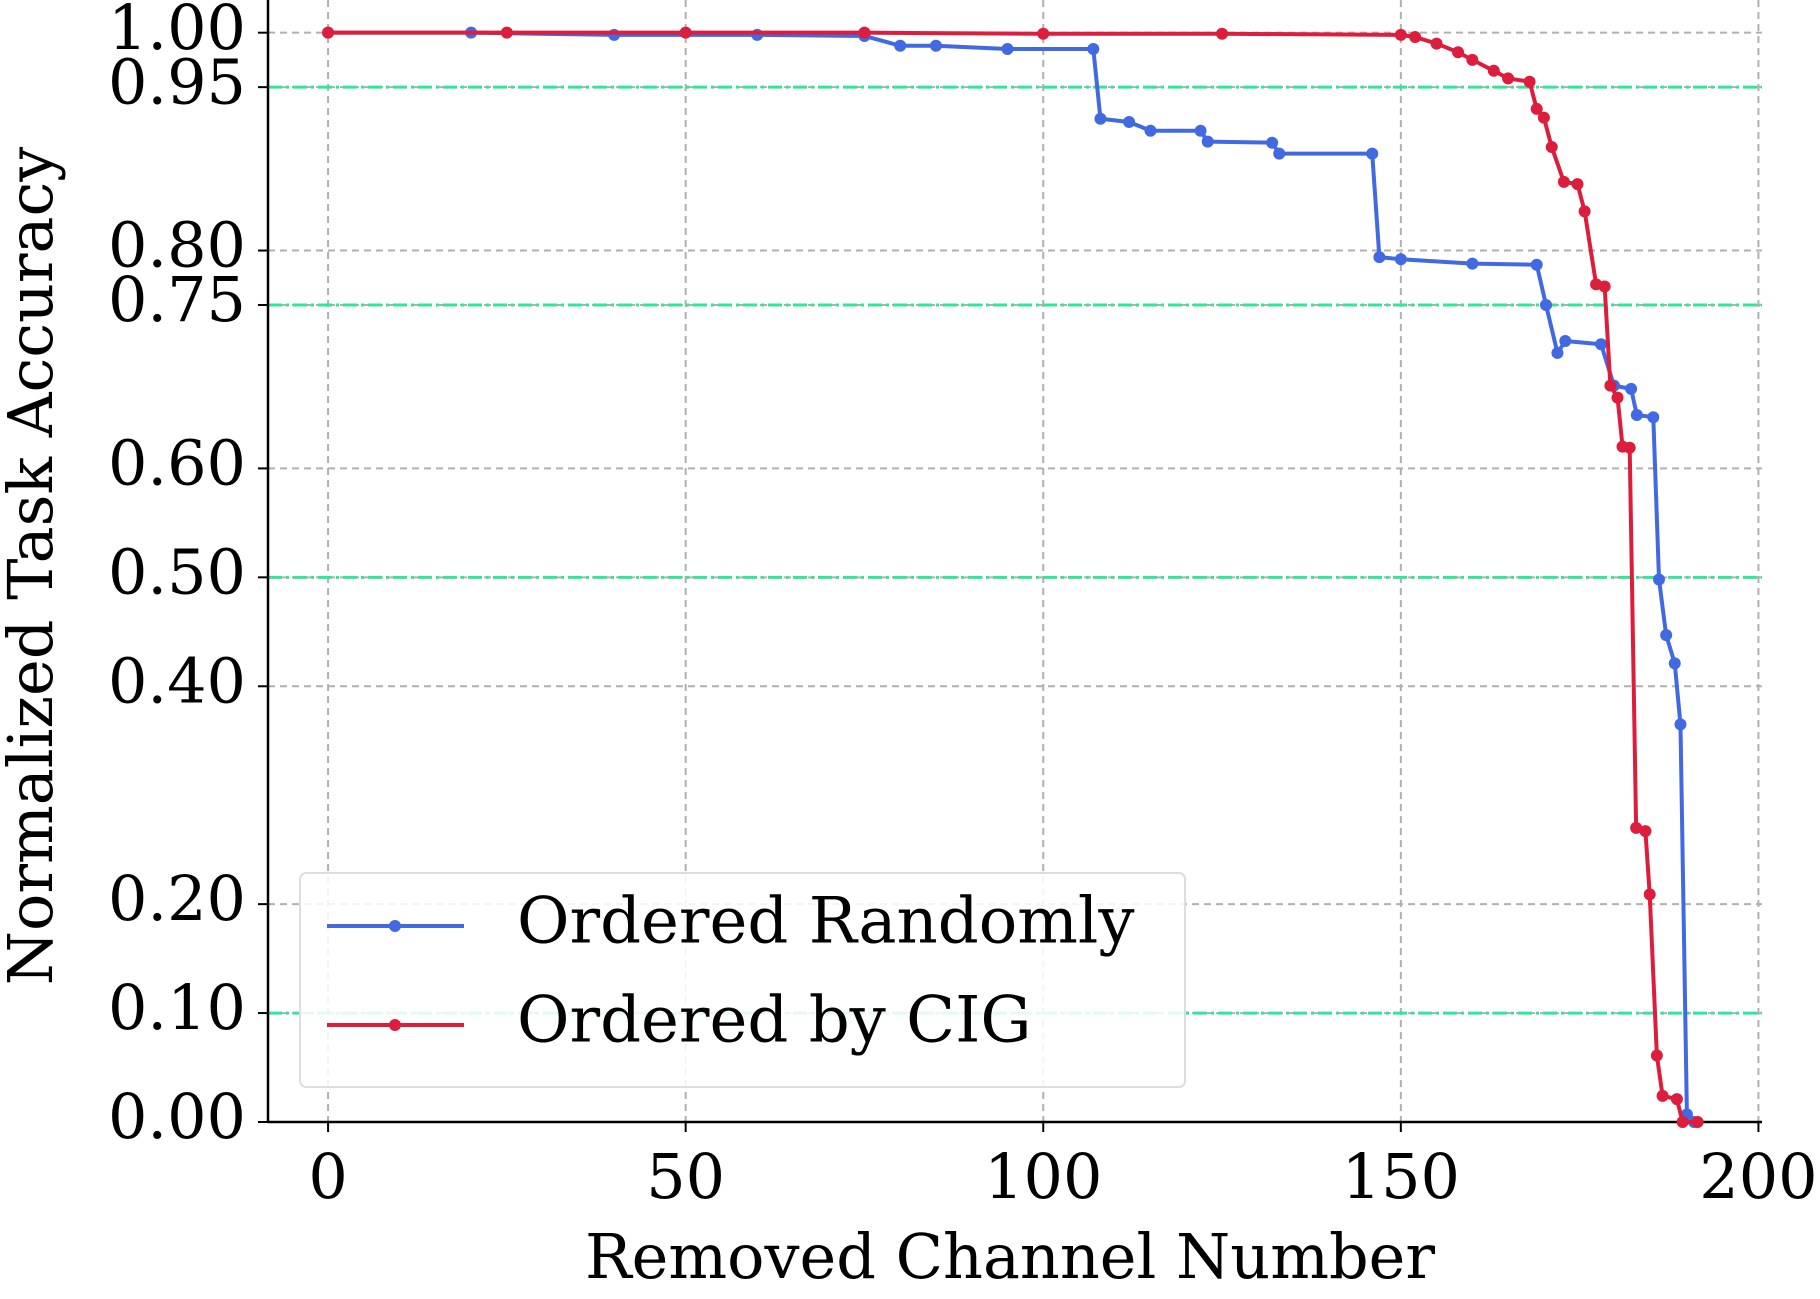 The height and width of the screenshot is (1299, 1820). Describe the element at coordinates (742, 980) in the screenshot. I see `legend` at that location.